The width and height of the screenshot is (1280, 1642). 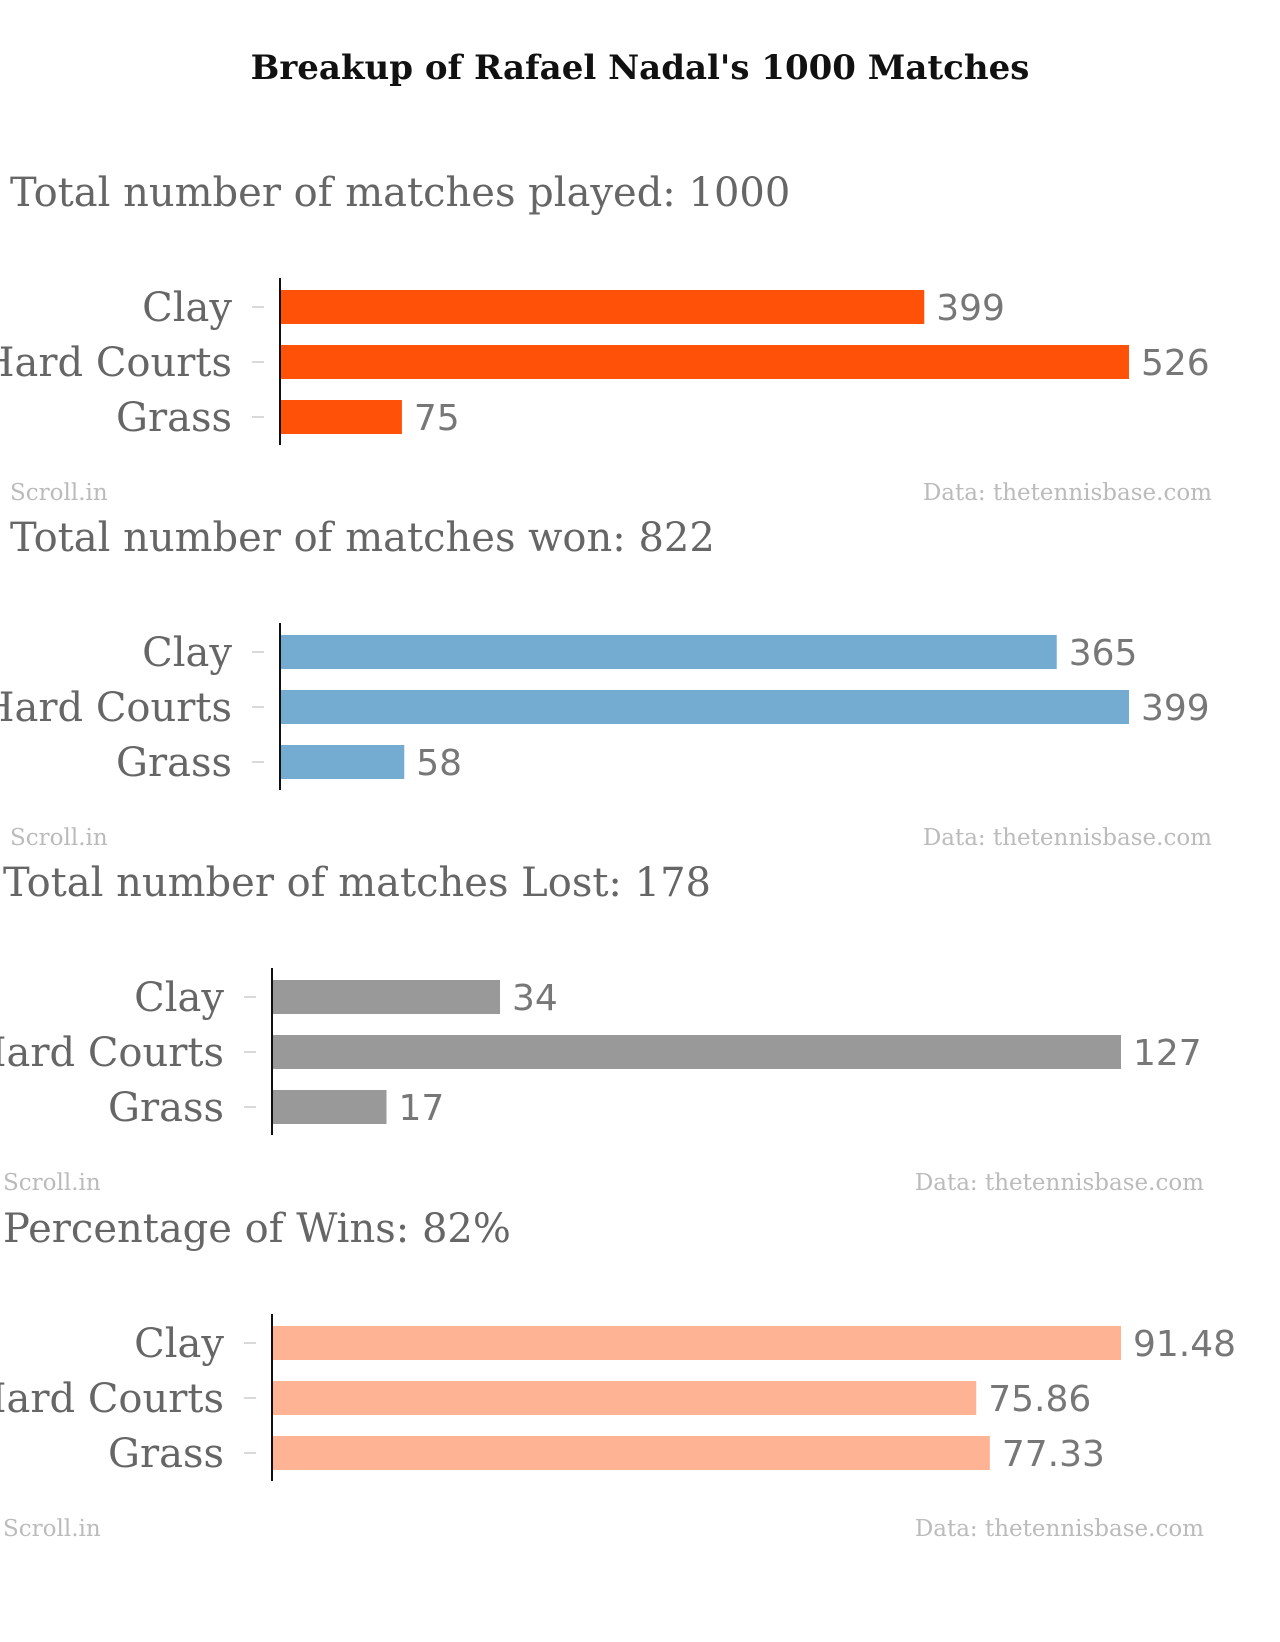 I want to click on value-label: 526, so click(x=1175, y=363).